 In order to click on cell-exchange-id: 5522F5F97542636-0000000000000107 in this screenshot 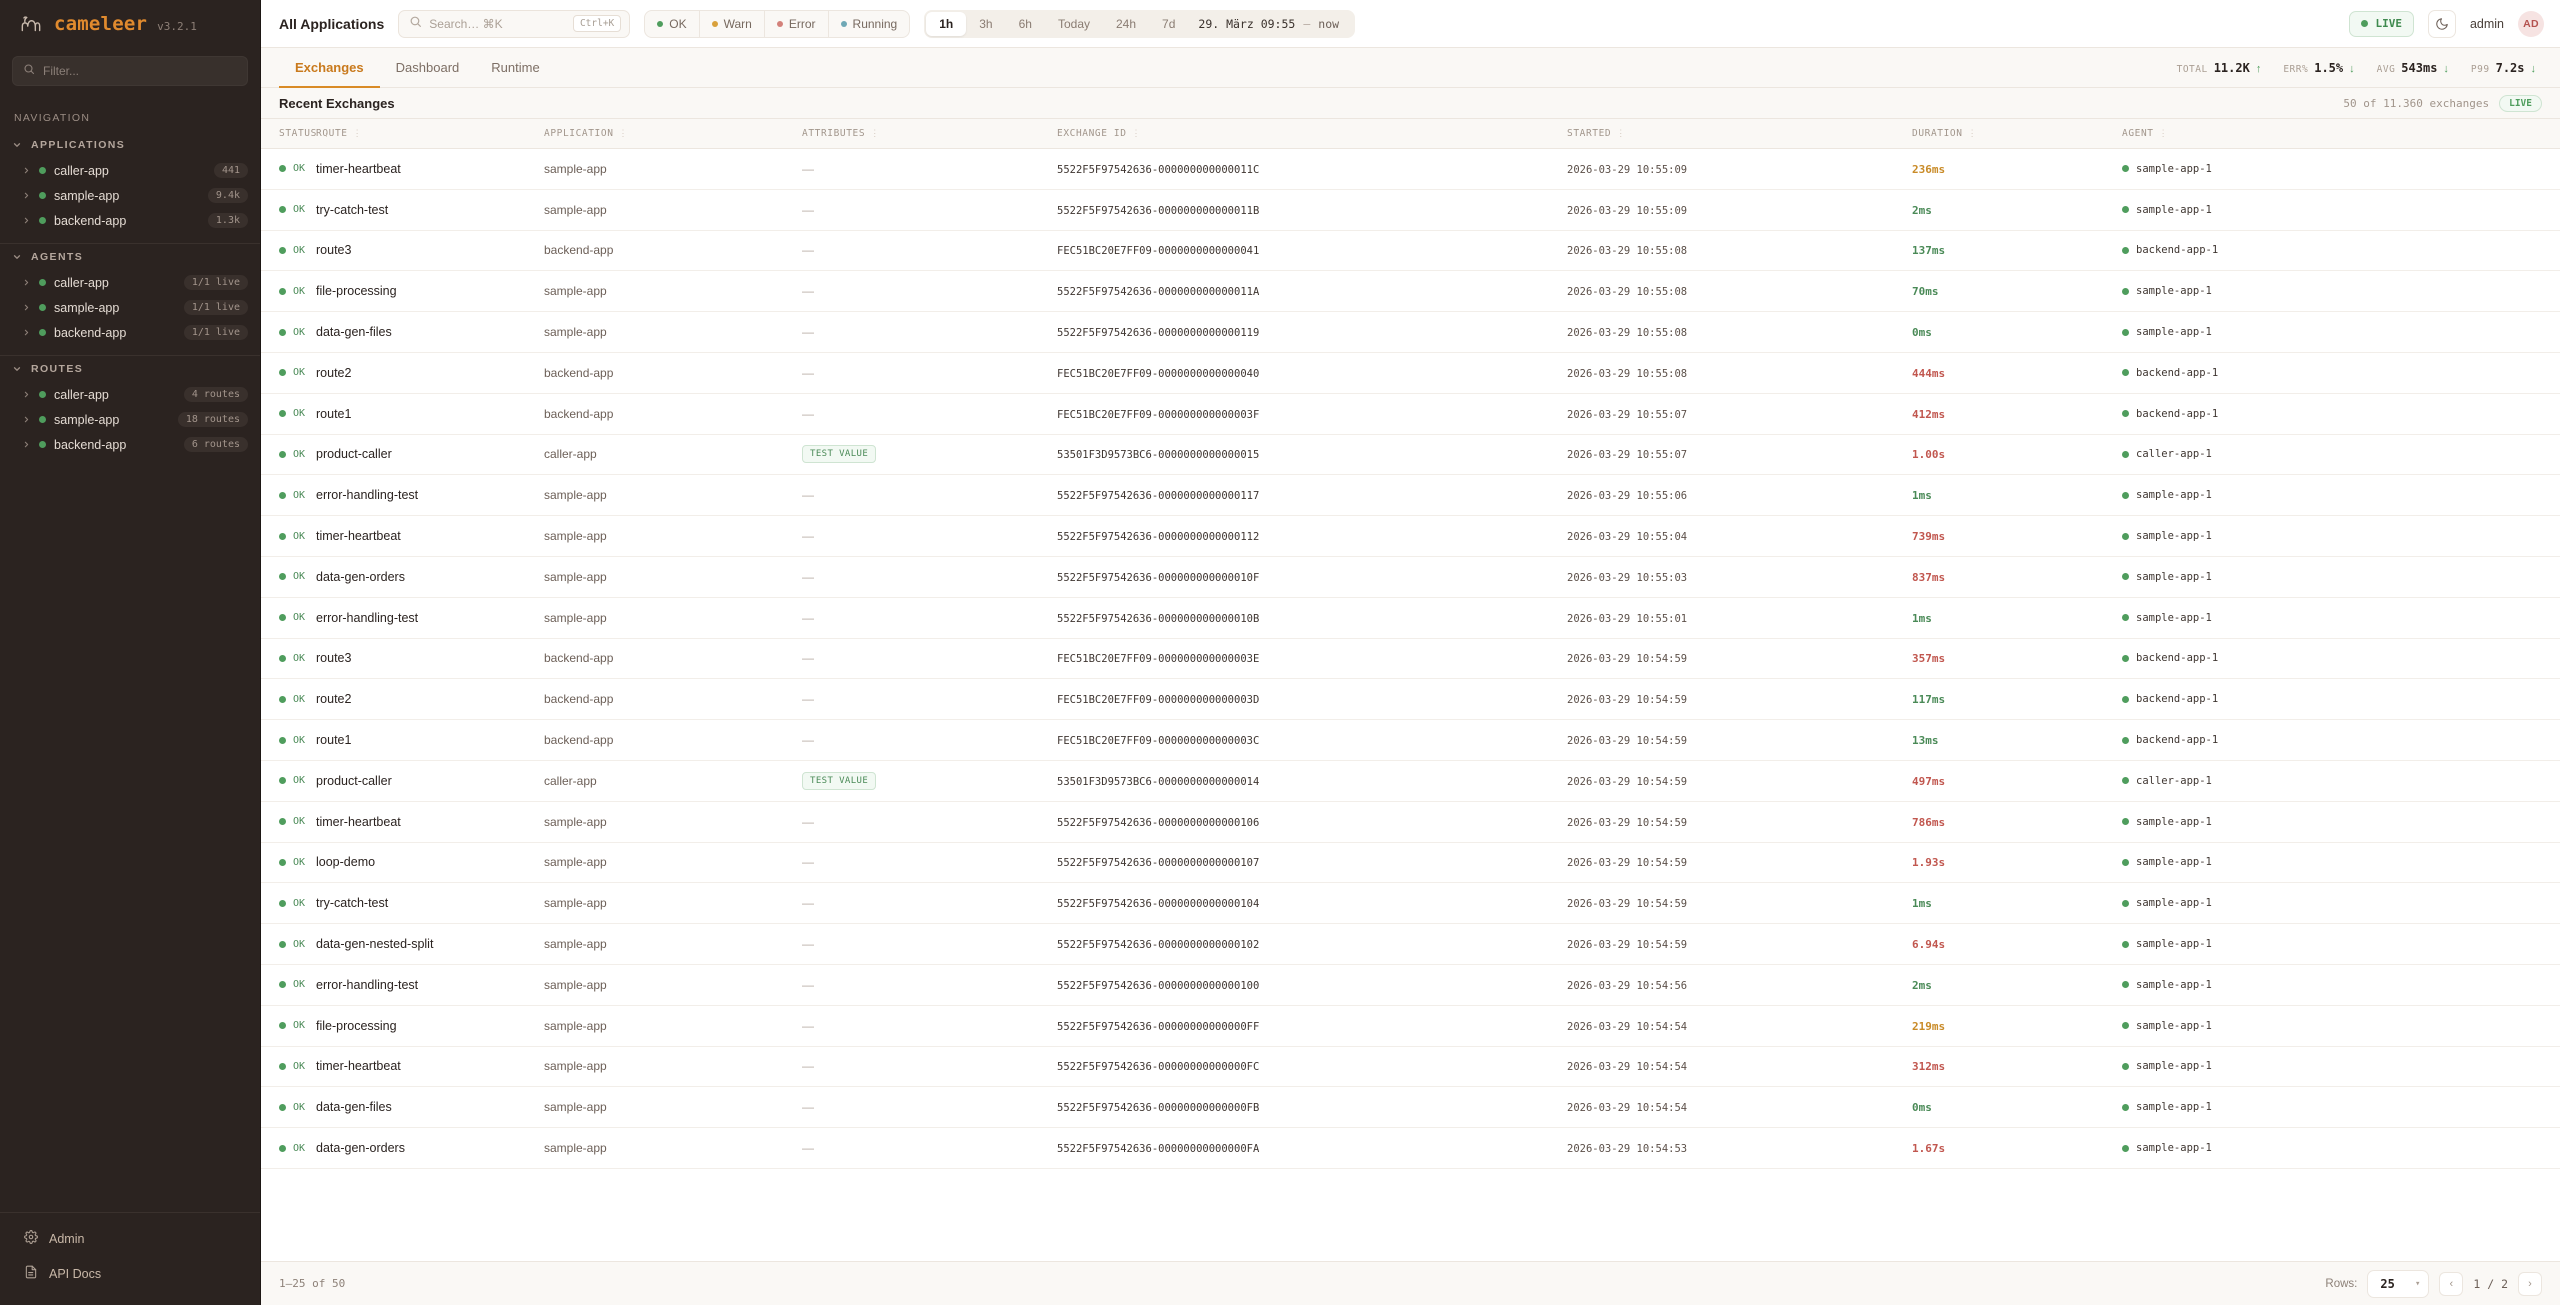, I will do `click(1312, 863)`.